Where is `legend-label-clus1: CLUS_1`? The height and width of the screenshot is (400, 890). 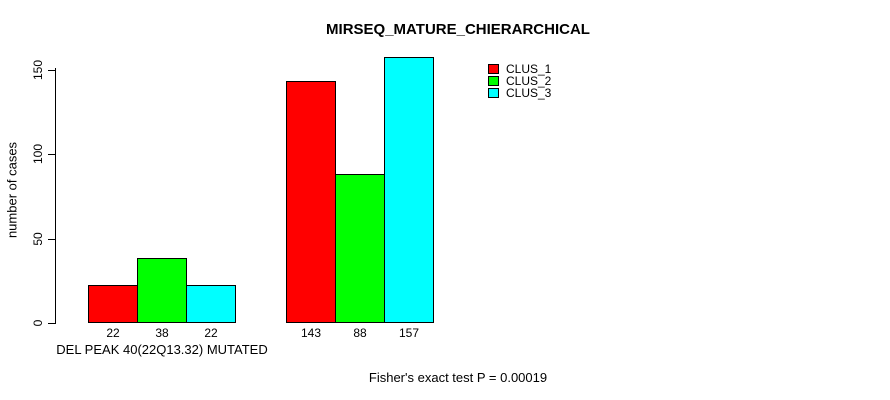 legend-label-clus1: CLUS_1 is located at coordinates (529, 69).